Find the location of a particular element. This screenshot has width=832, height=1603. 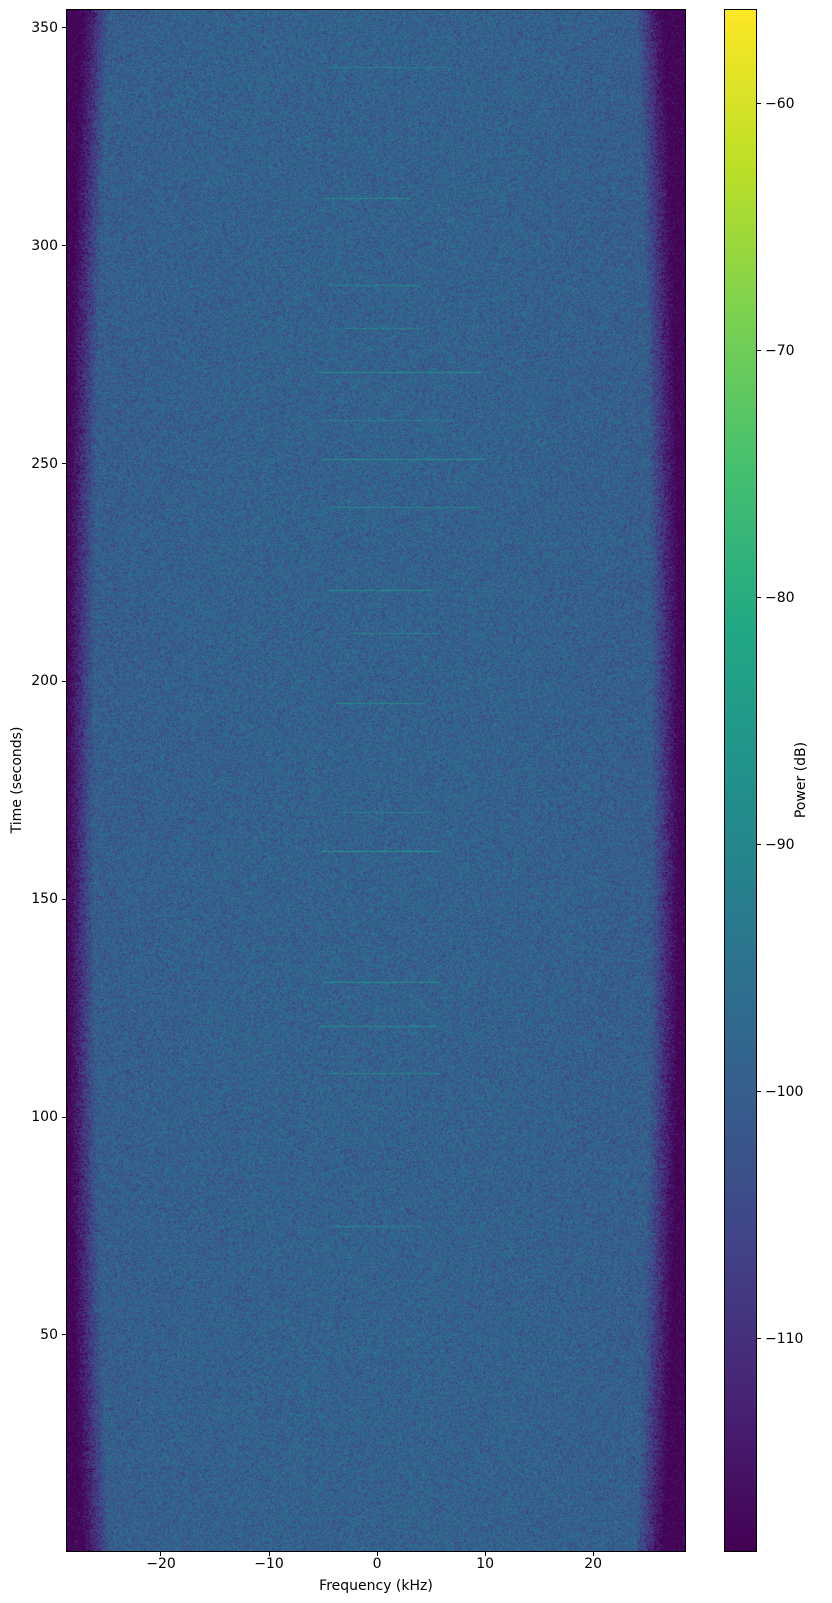

colorbar-ticklabel: −60 is located at coordinates (780, 103).